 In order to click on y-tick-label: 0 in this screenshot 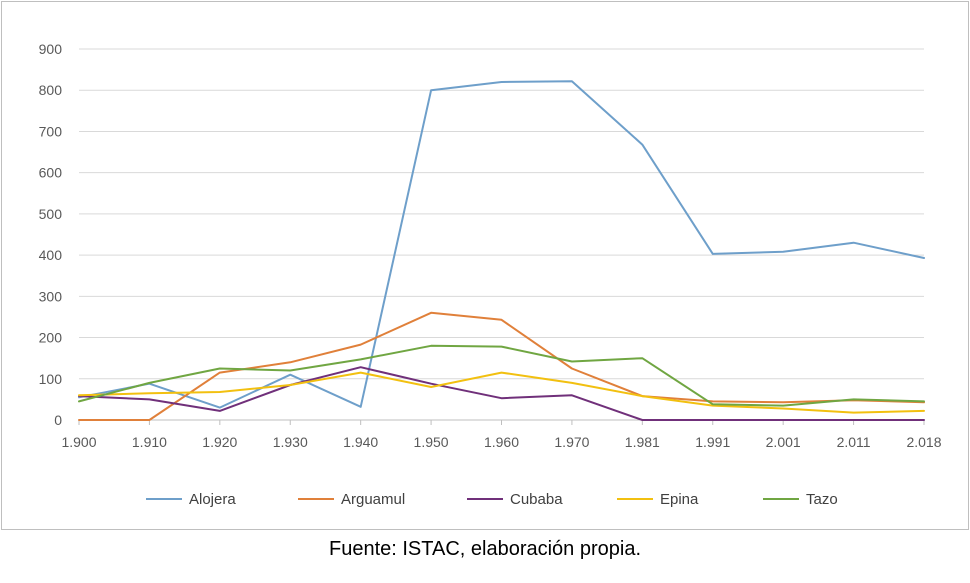, I will do `click(58, 420)`.